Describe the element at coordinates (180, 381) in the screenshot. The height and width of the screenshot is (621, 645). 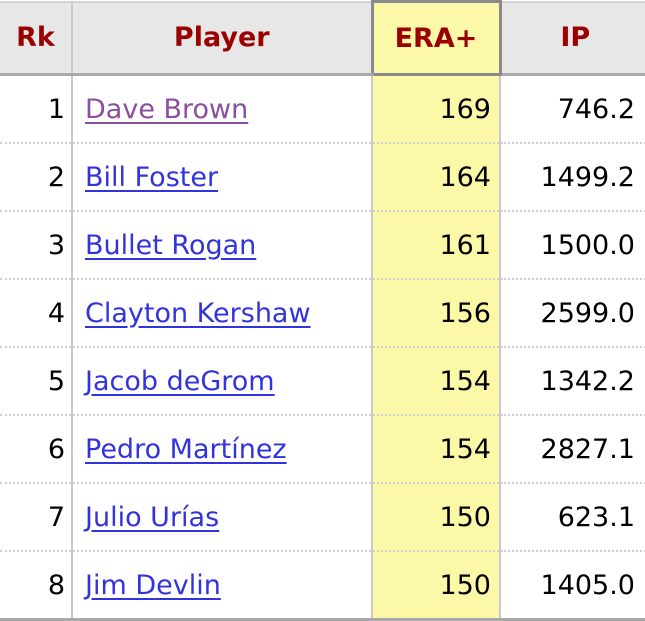
I see `player-link: Jacob deGrom` at that location.